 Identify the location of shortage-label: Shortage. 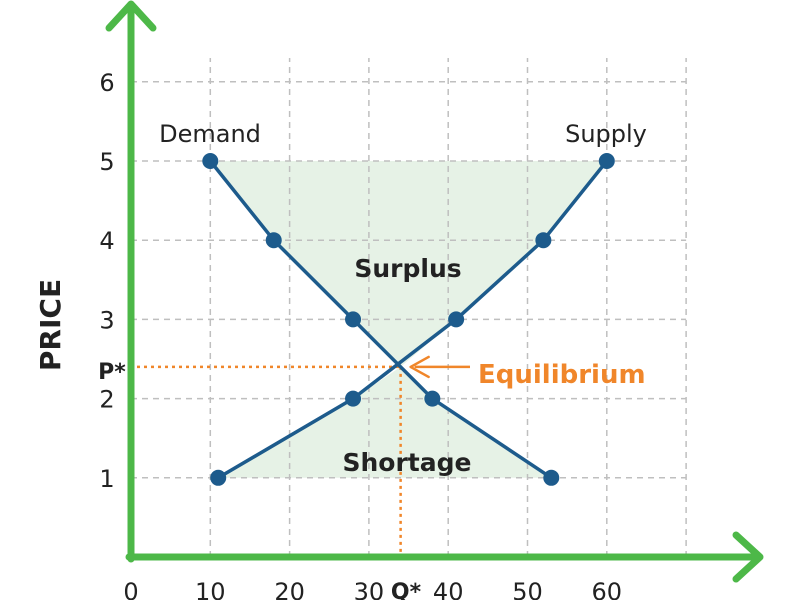
(407, 462).